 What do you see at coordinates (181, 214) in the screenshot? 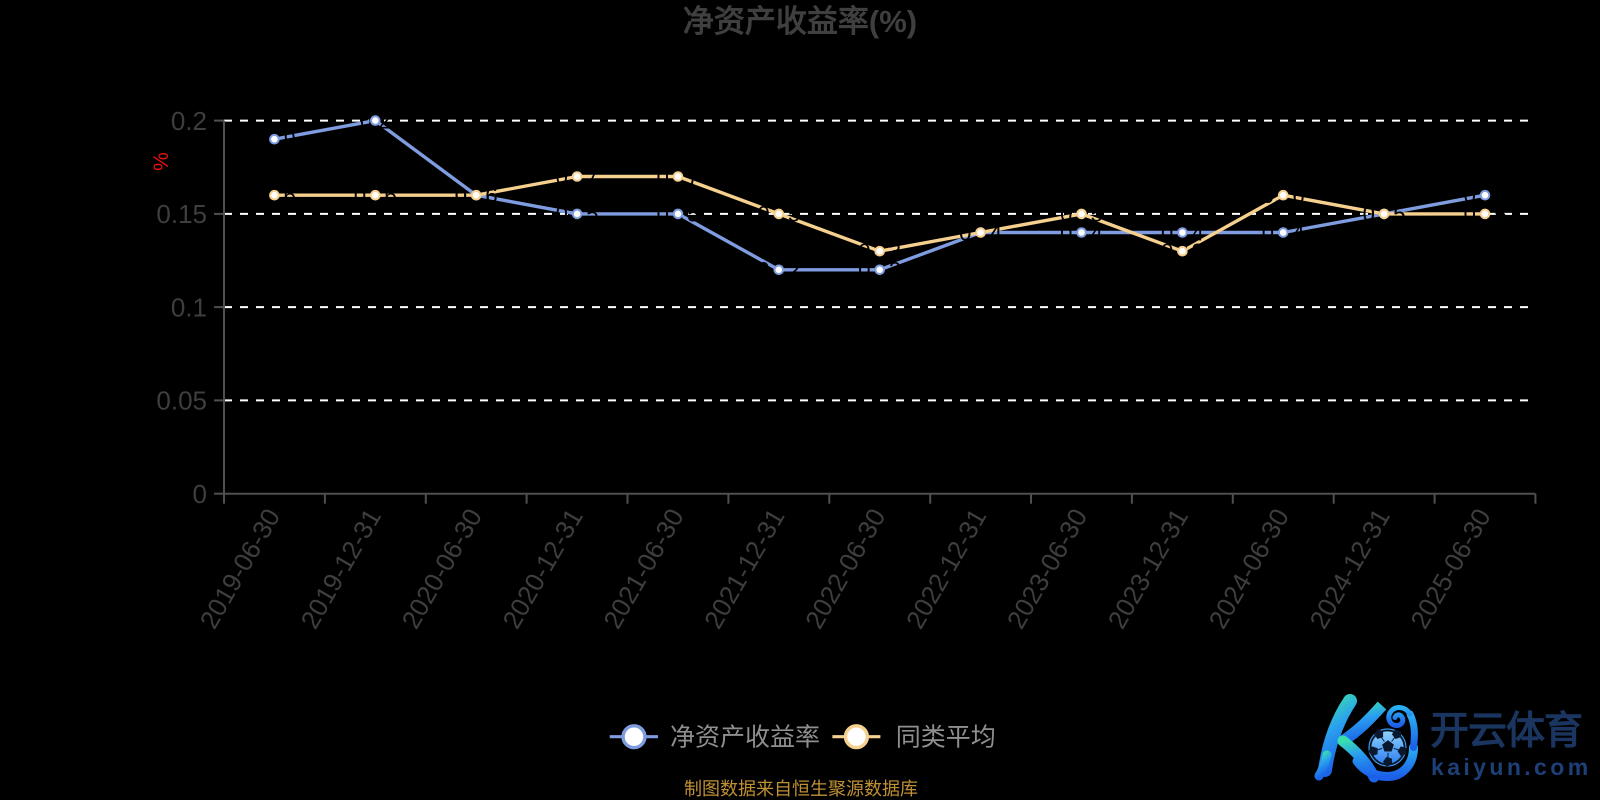
I see `svg-text: 0.15` at bounding box center [181, 214].